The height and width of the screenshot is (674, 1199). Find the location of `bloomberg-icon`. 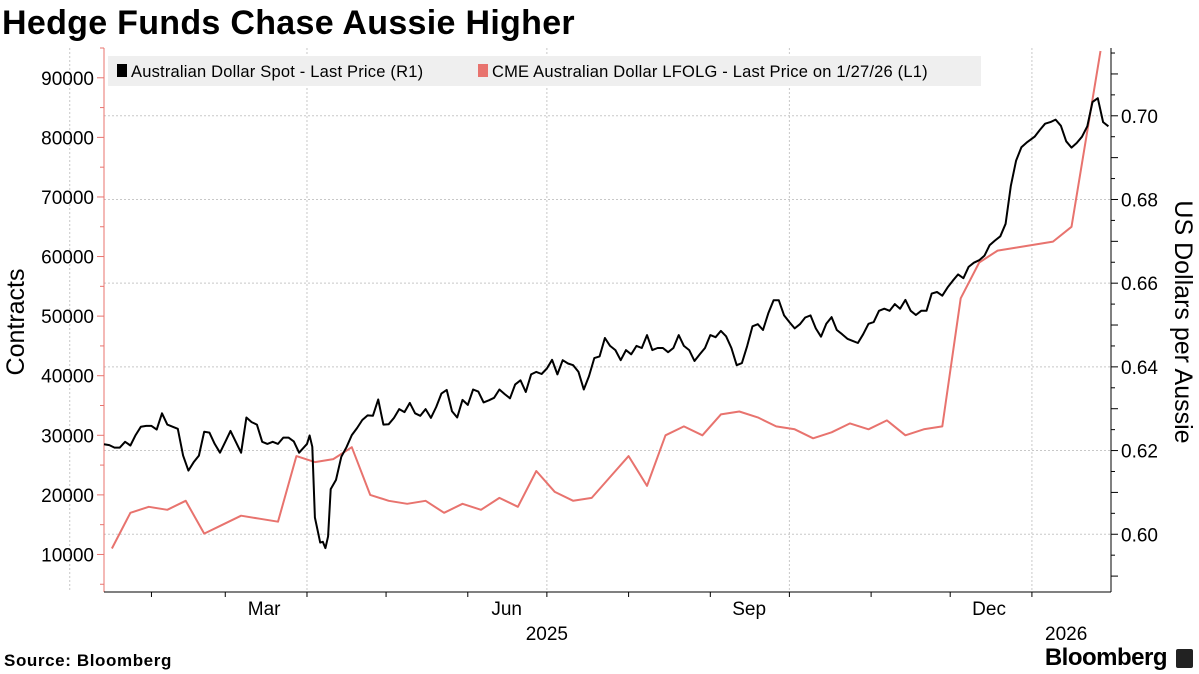

bloomberg-icon is located at coordinates (1184, 658).